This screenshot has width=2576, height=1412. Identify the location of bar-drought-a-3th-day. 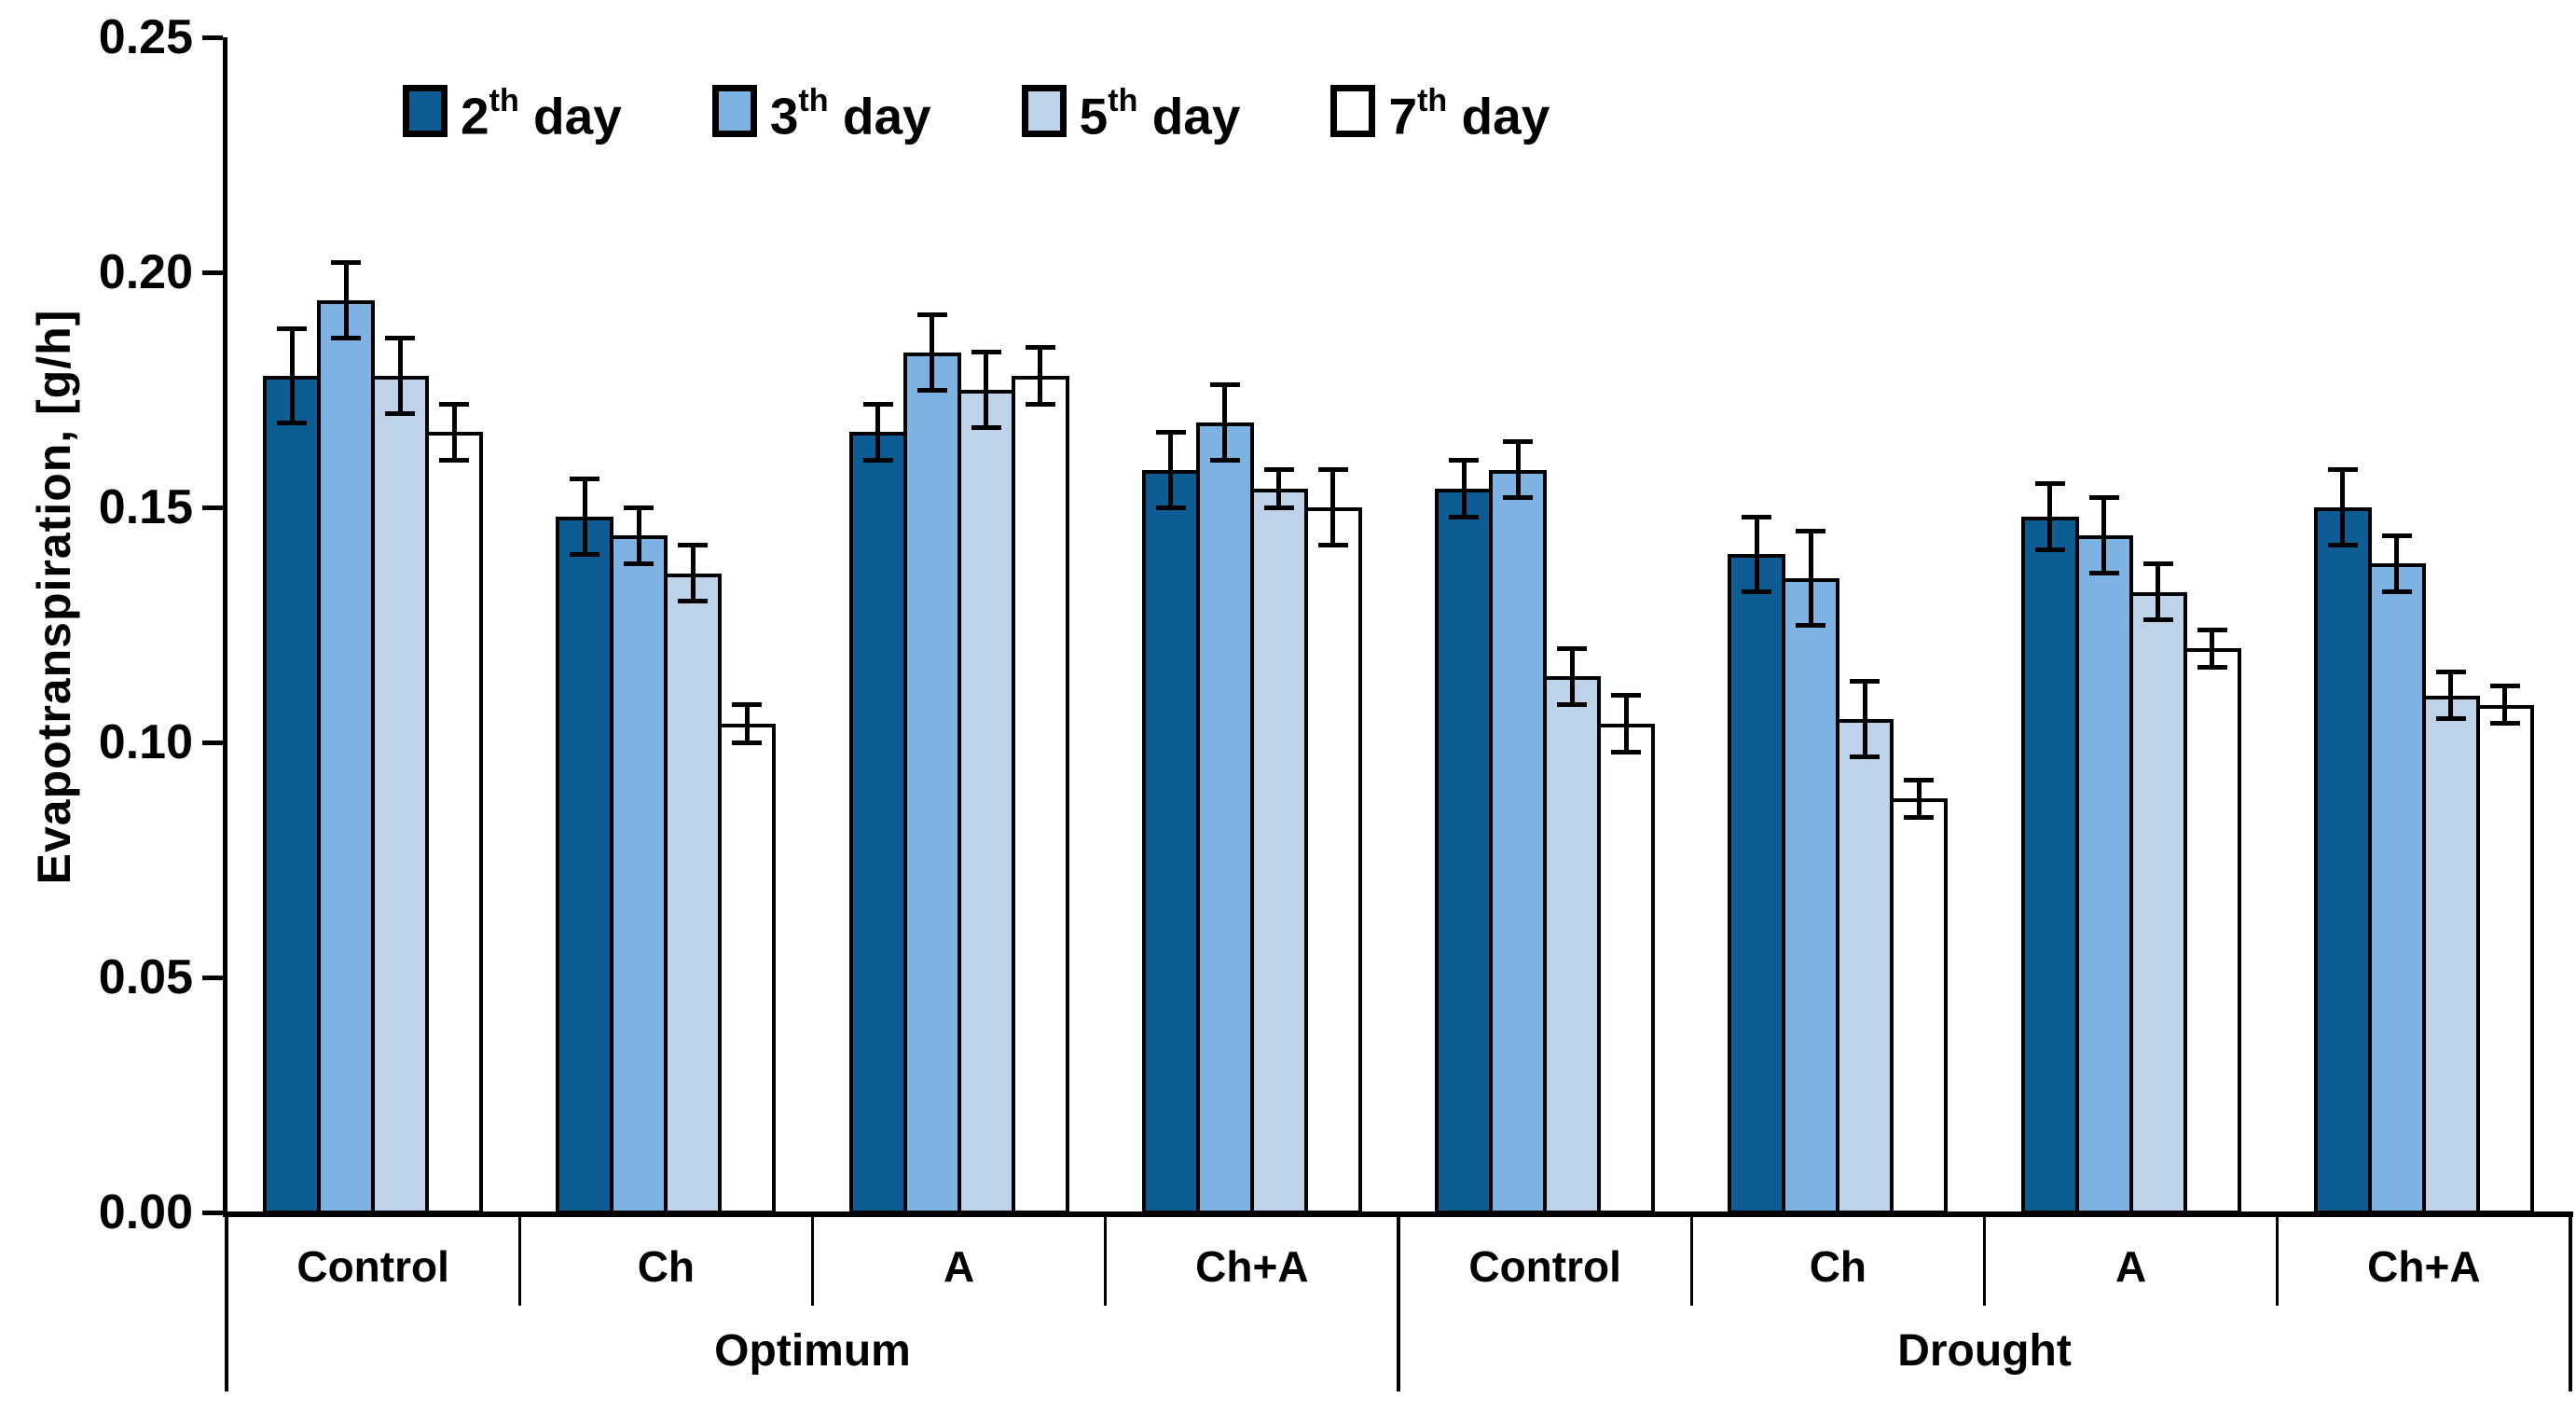
(2103, 874).